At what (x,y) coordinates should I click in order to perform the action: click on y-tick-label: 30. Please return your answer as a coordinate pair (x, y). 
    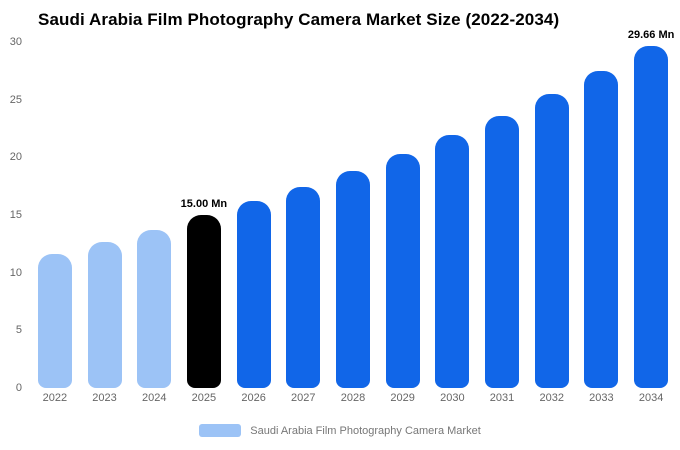
    Looking at the image, I should click on (15, 42).